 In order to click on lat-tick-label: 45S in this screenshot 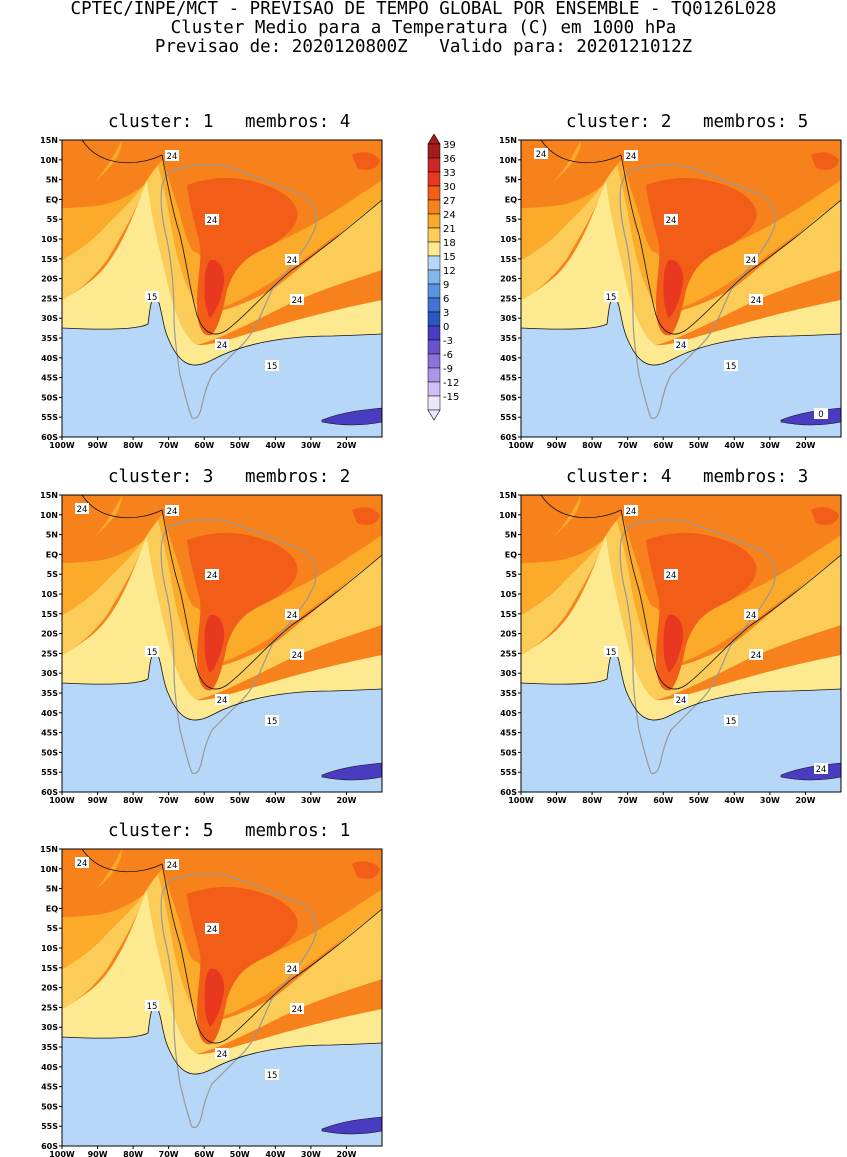, I will do `click(49, 378)`.